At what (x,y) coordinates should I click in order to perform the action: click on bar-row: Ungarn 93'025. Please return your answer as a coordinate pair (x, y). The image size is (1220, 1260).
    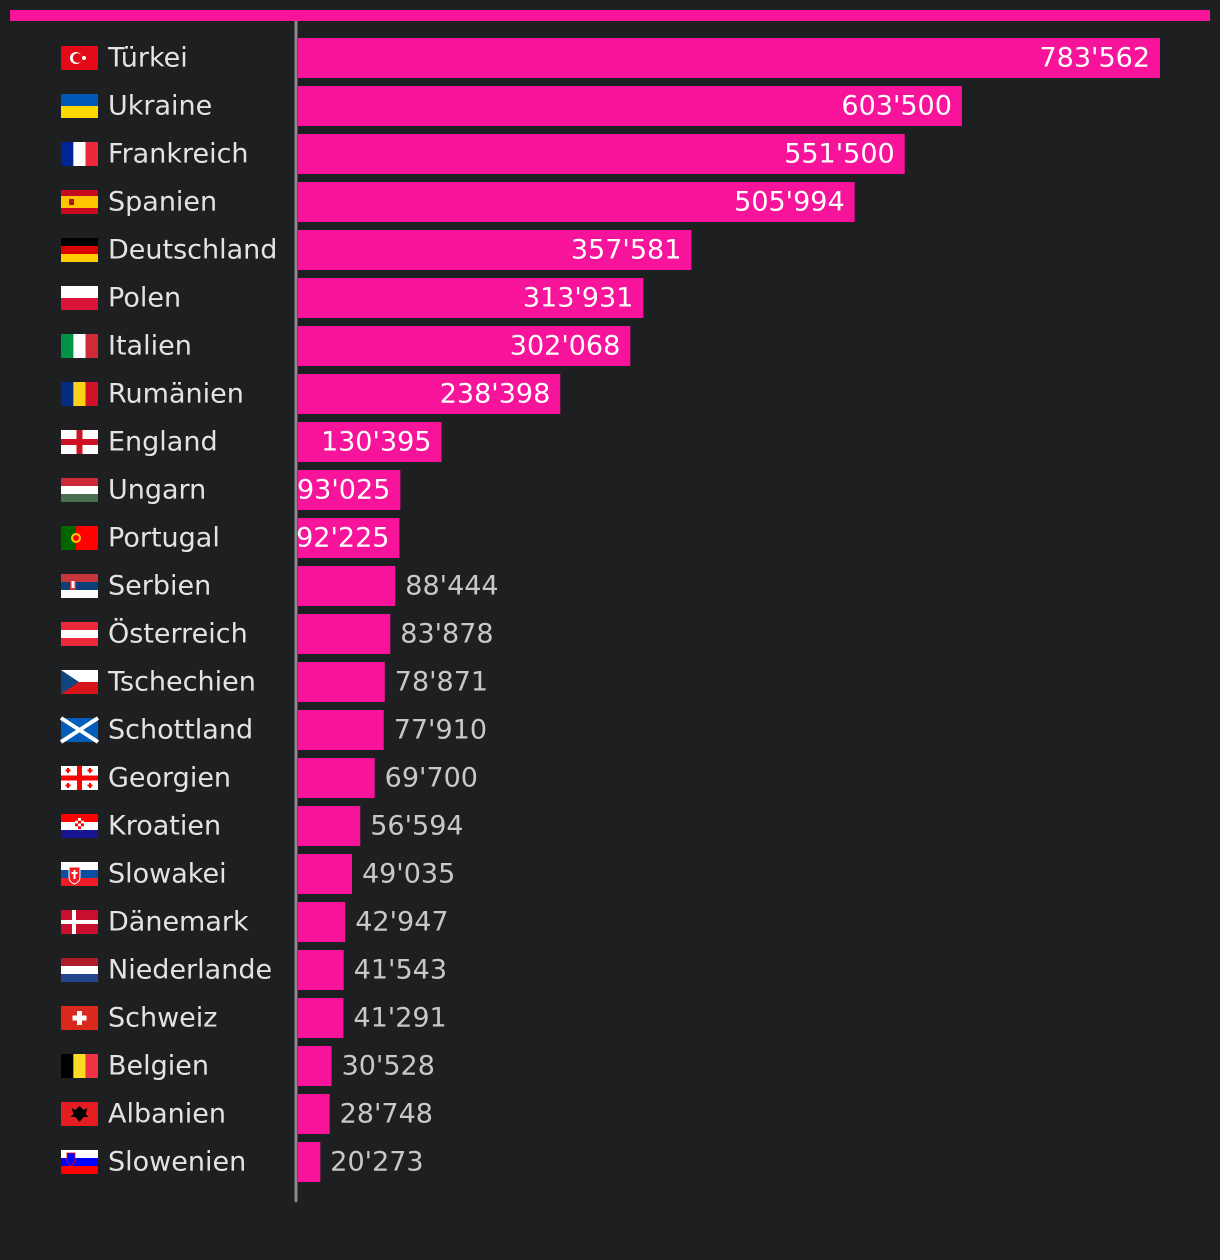
    Looking at the image, I should click on (231, 490).